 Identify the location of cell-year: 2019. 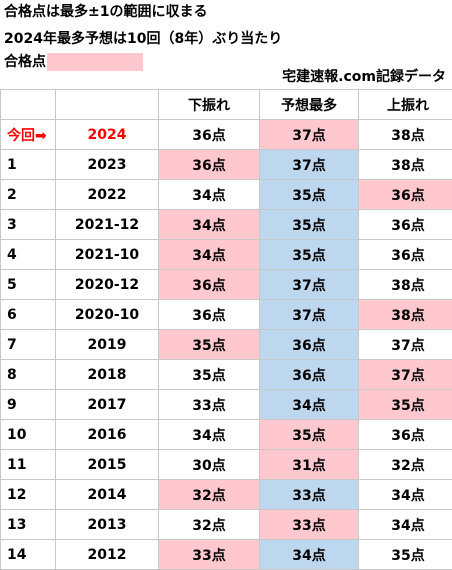
(107, 345).